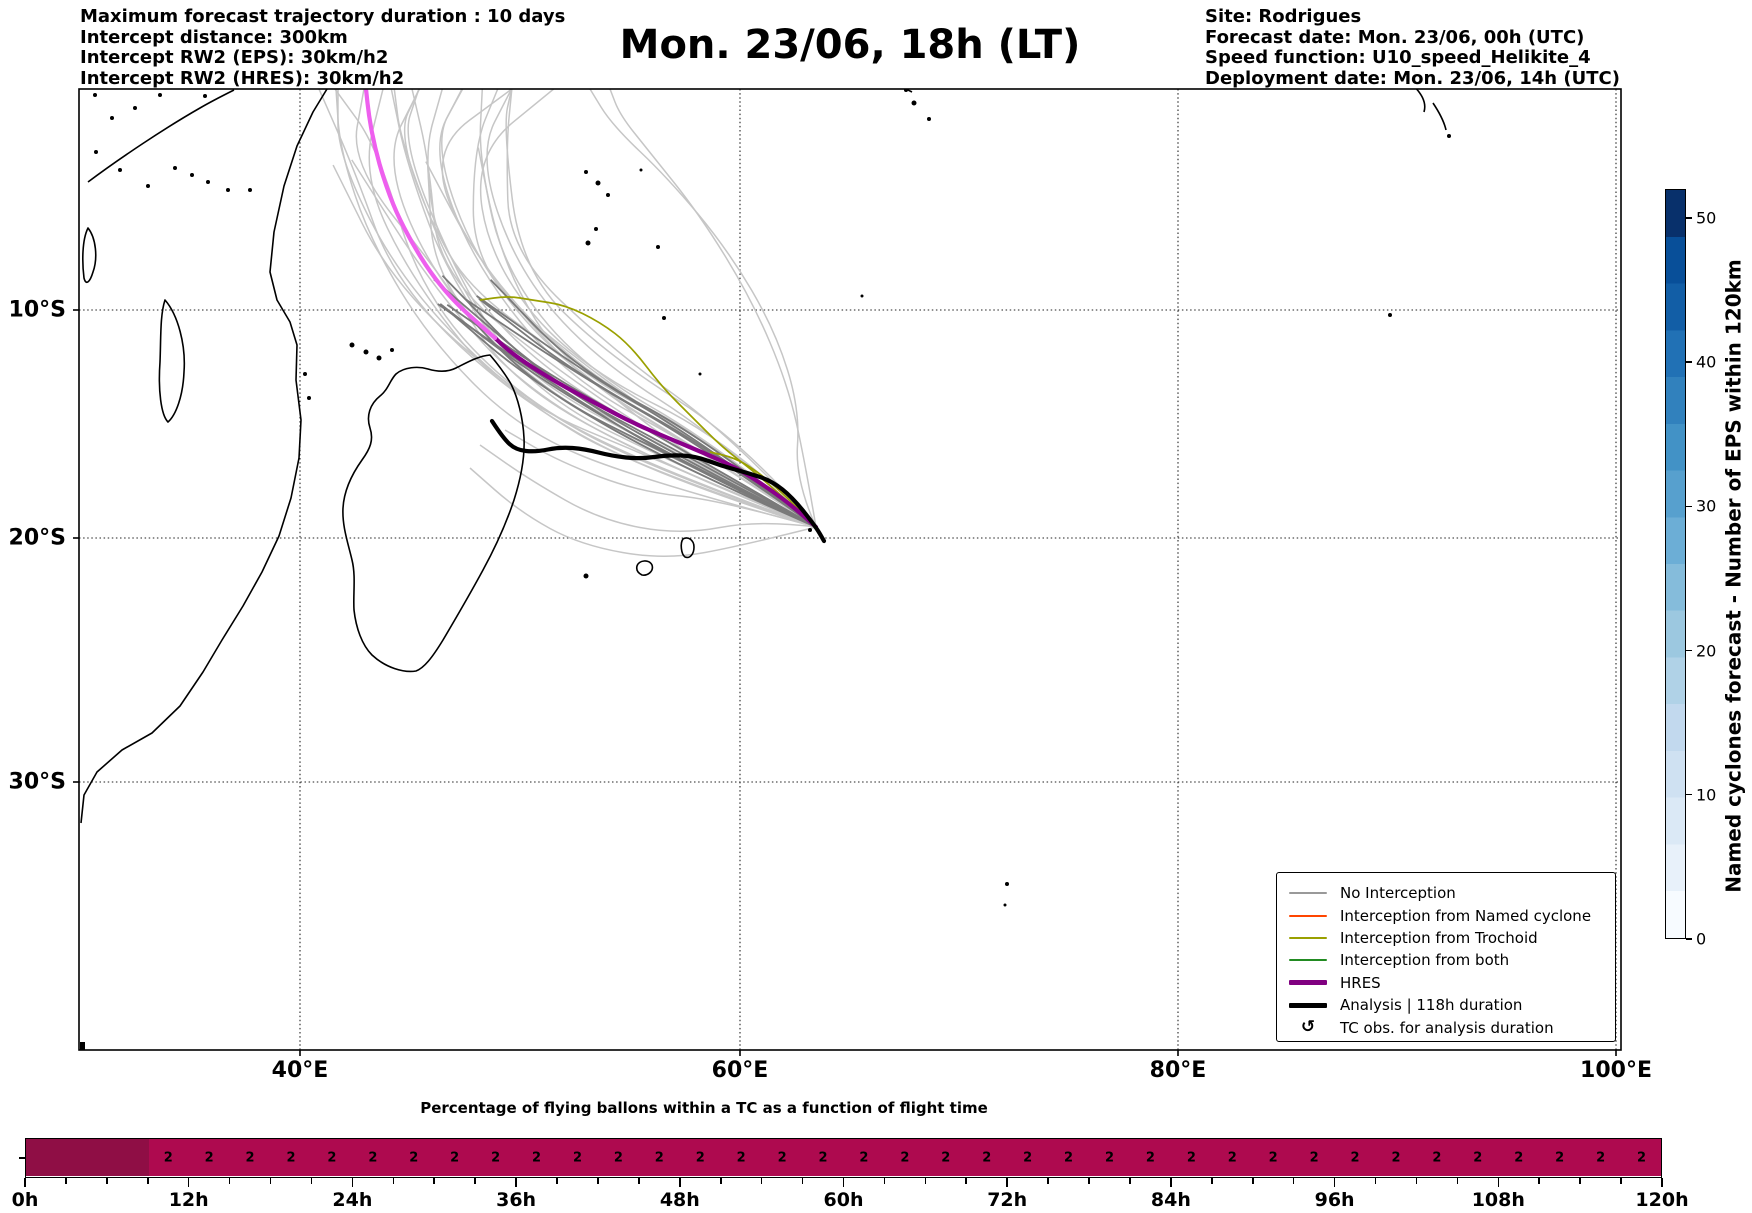 The height and width of the screenshot is (1213, 1752). Describe the element at coordinates (1616, 1070) in the screenshot. I see `longitude-tick-label: 100°E` at that location.